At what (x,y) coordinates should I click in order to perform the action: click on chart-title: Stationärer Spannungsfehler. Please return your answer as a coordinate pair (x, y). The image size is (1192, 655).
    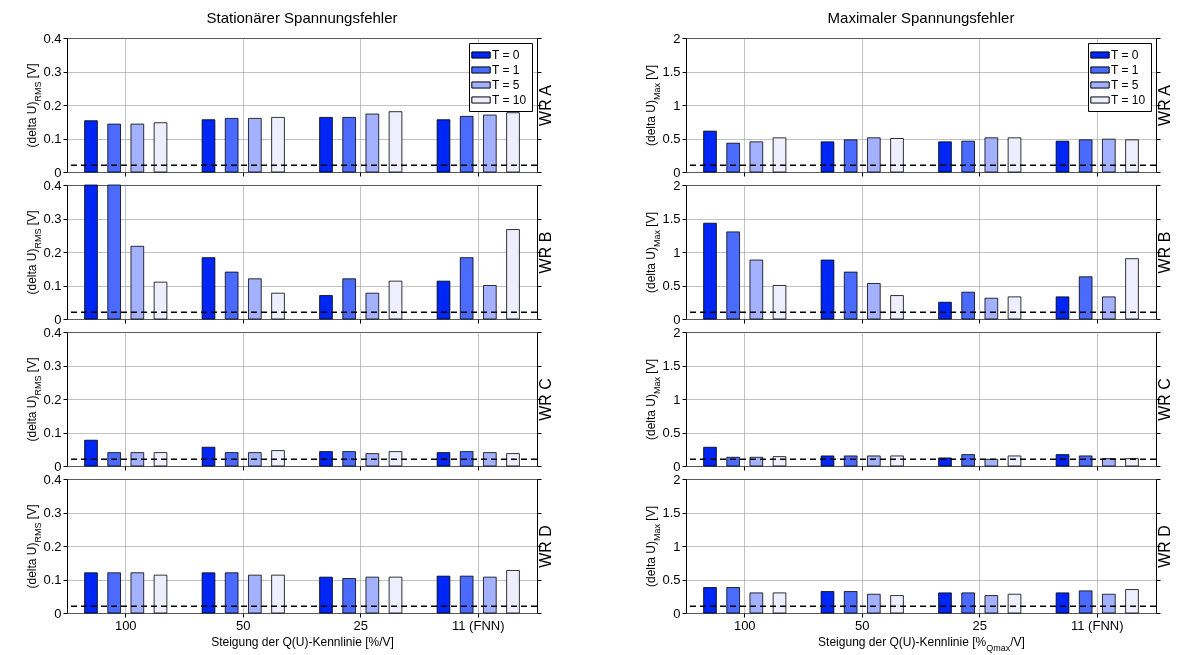
    Looking at the image, I should click on (302, 17).